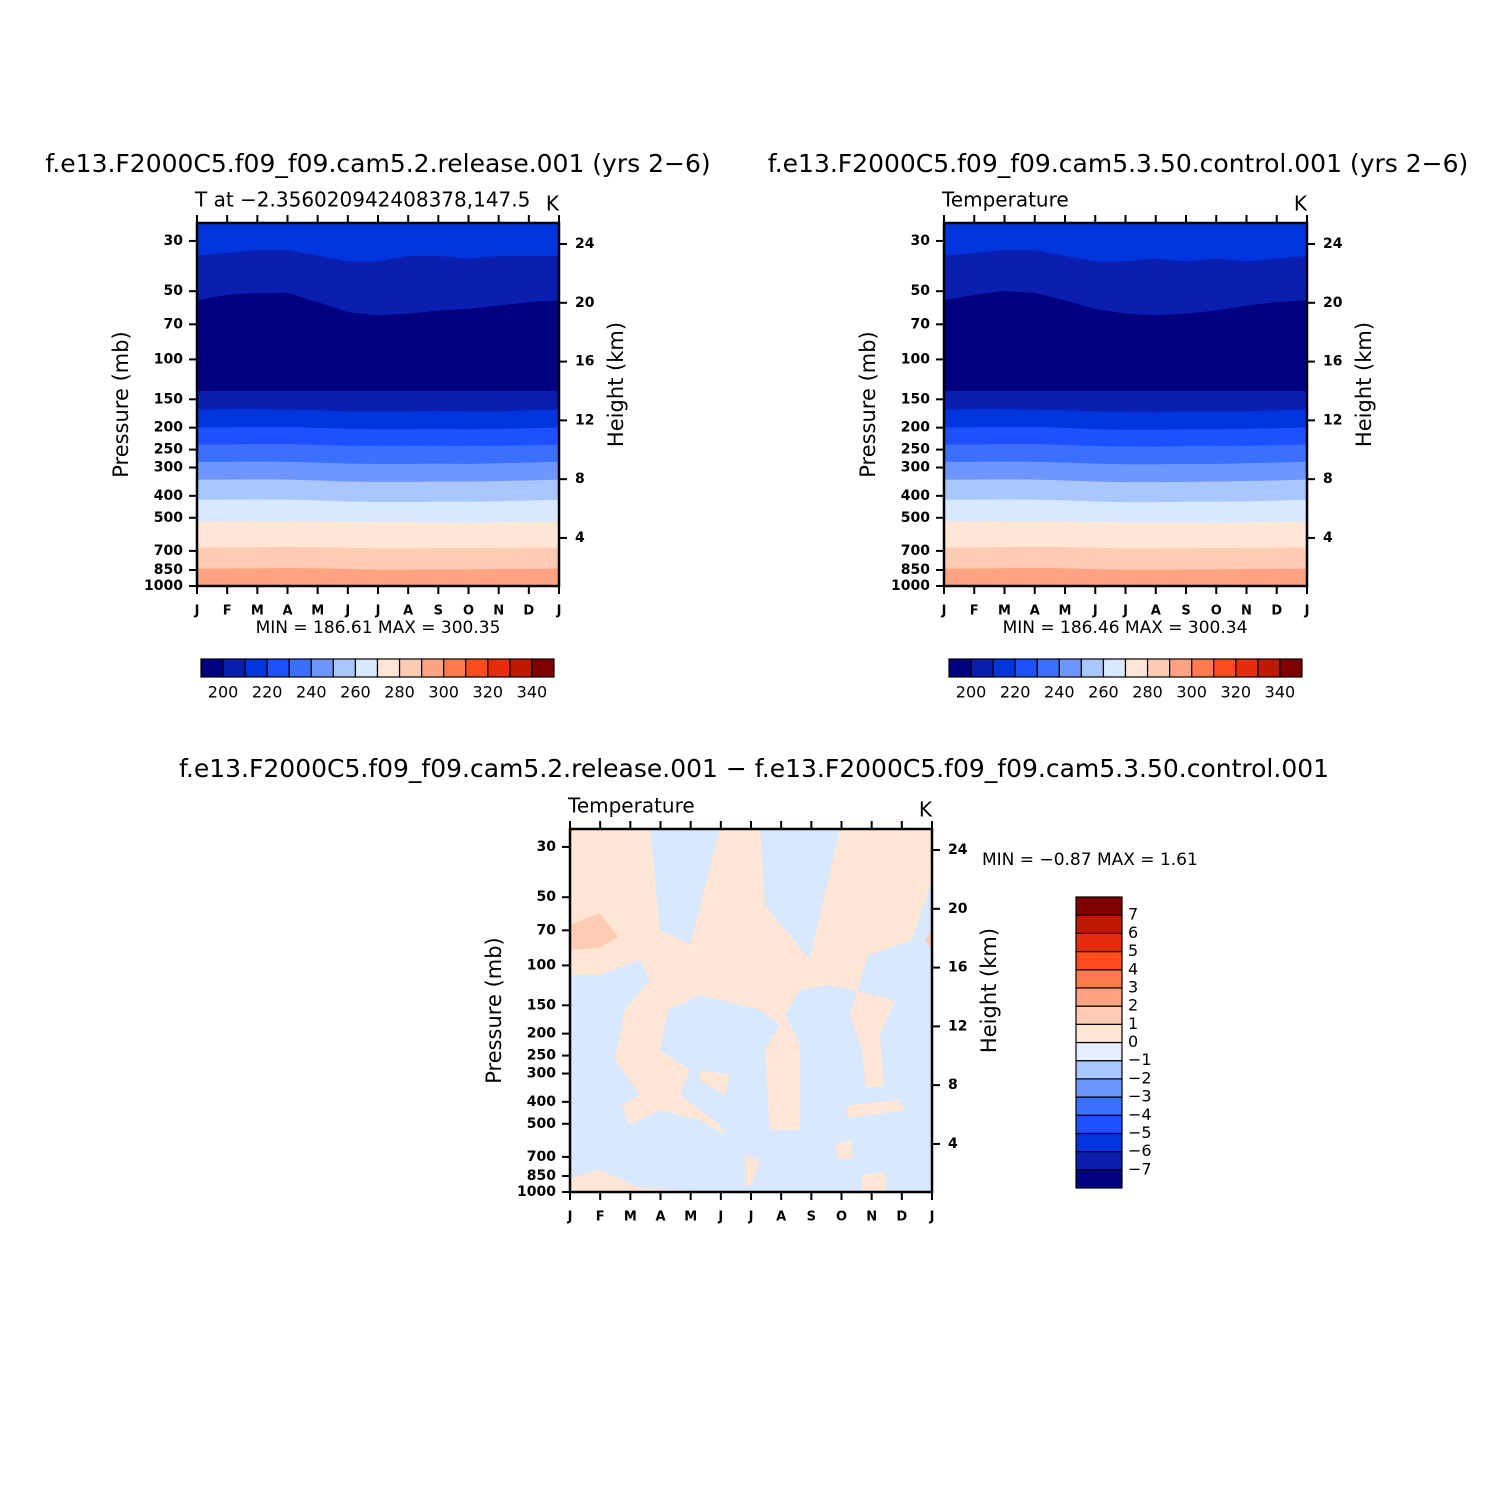 The height and width of the screenshot is (1505, 1505). What do you see at coordinates (1133, 1041) in the screenshot?
I see `colorbar-label: 0` at bounding box center [1133, 1041].